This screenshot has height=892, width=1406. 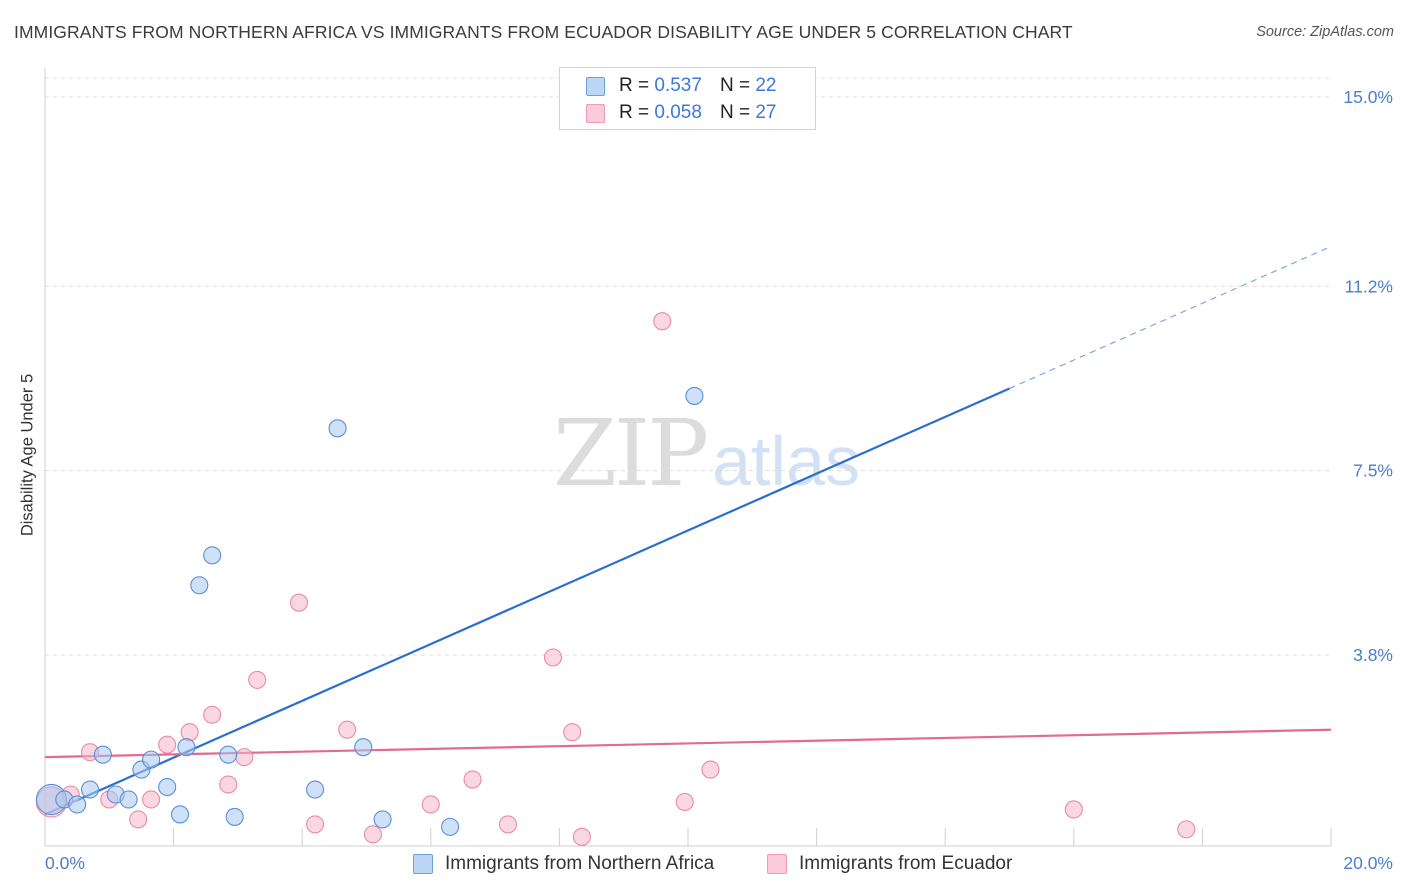 What do you see at coordinates (1325, 32) in the screenshot?
I see `source-label: Source: ZipAtlas.com` at bounding box center [1325, 32].